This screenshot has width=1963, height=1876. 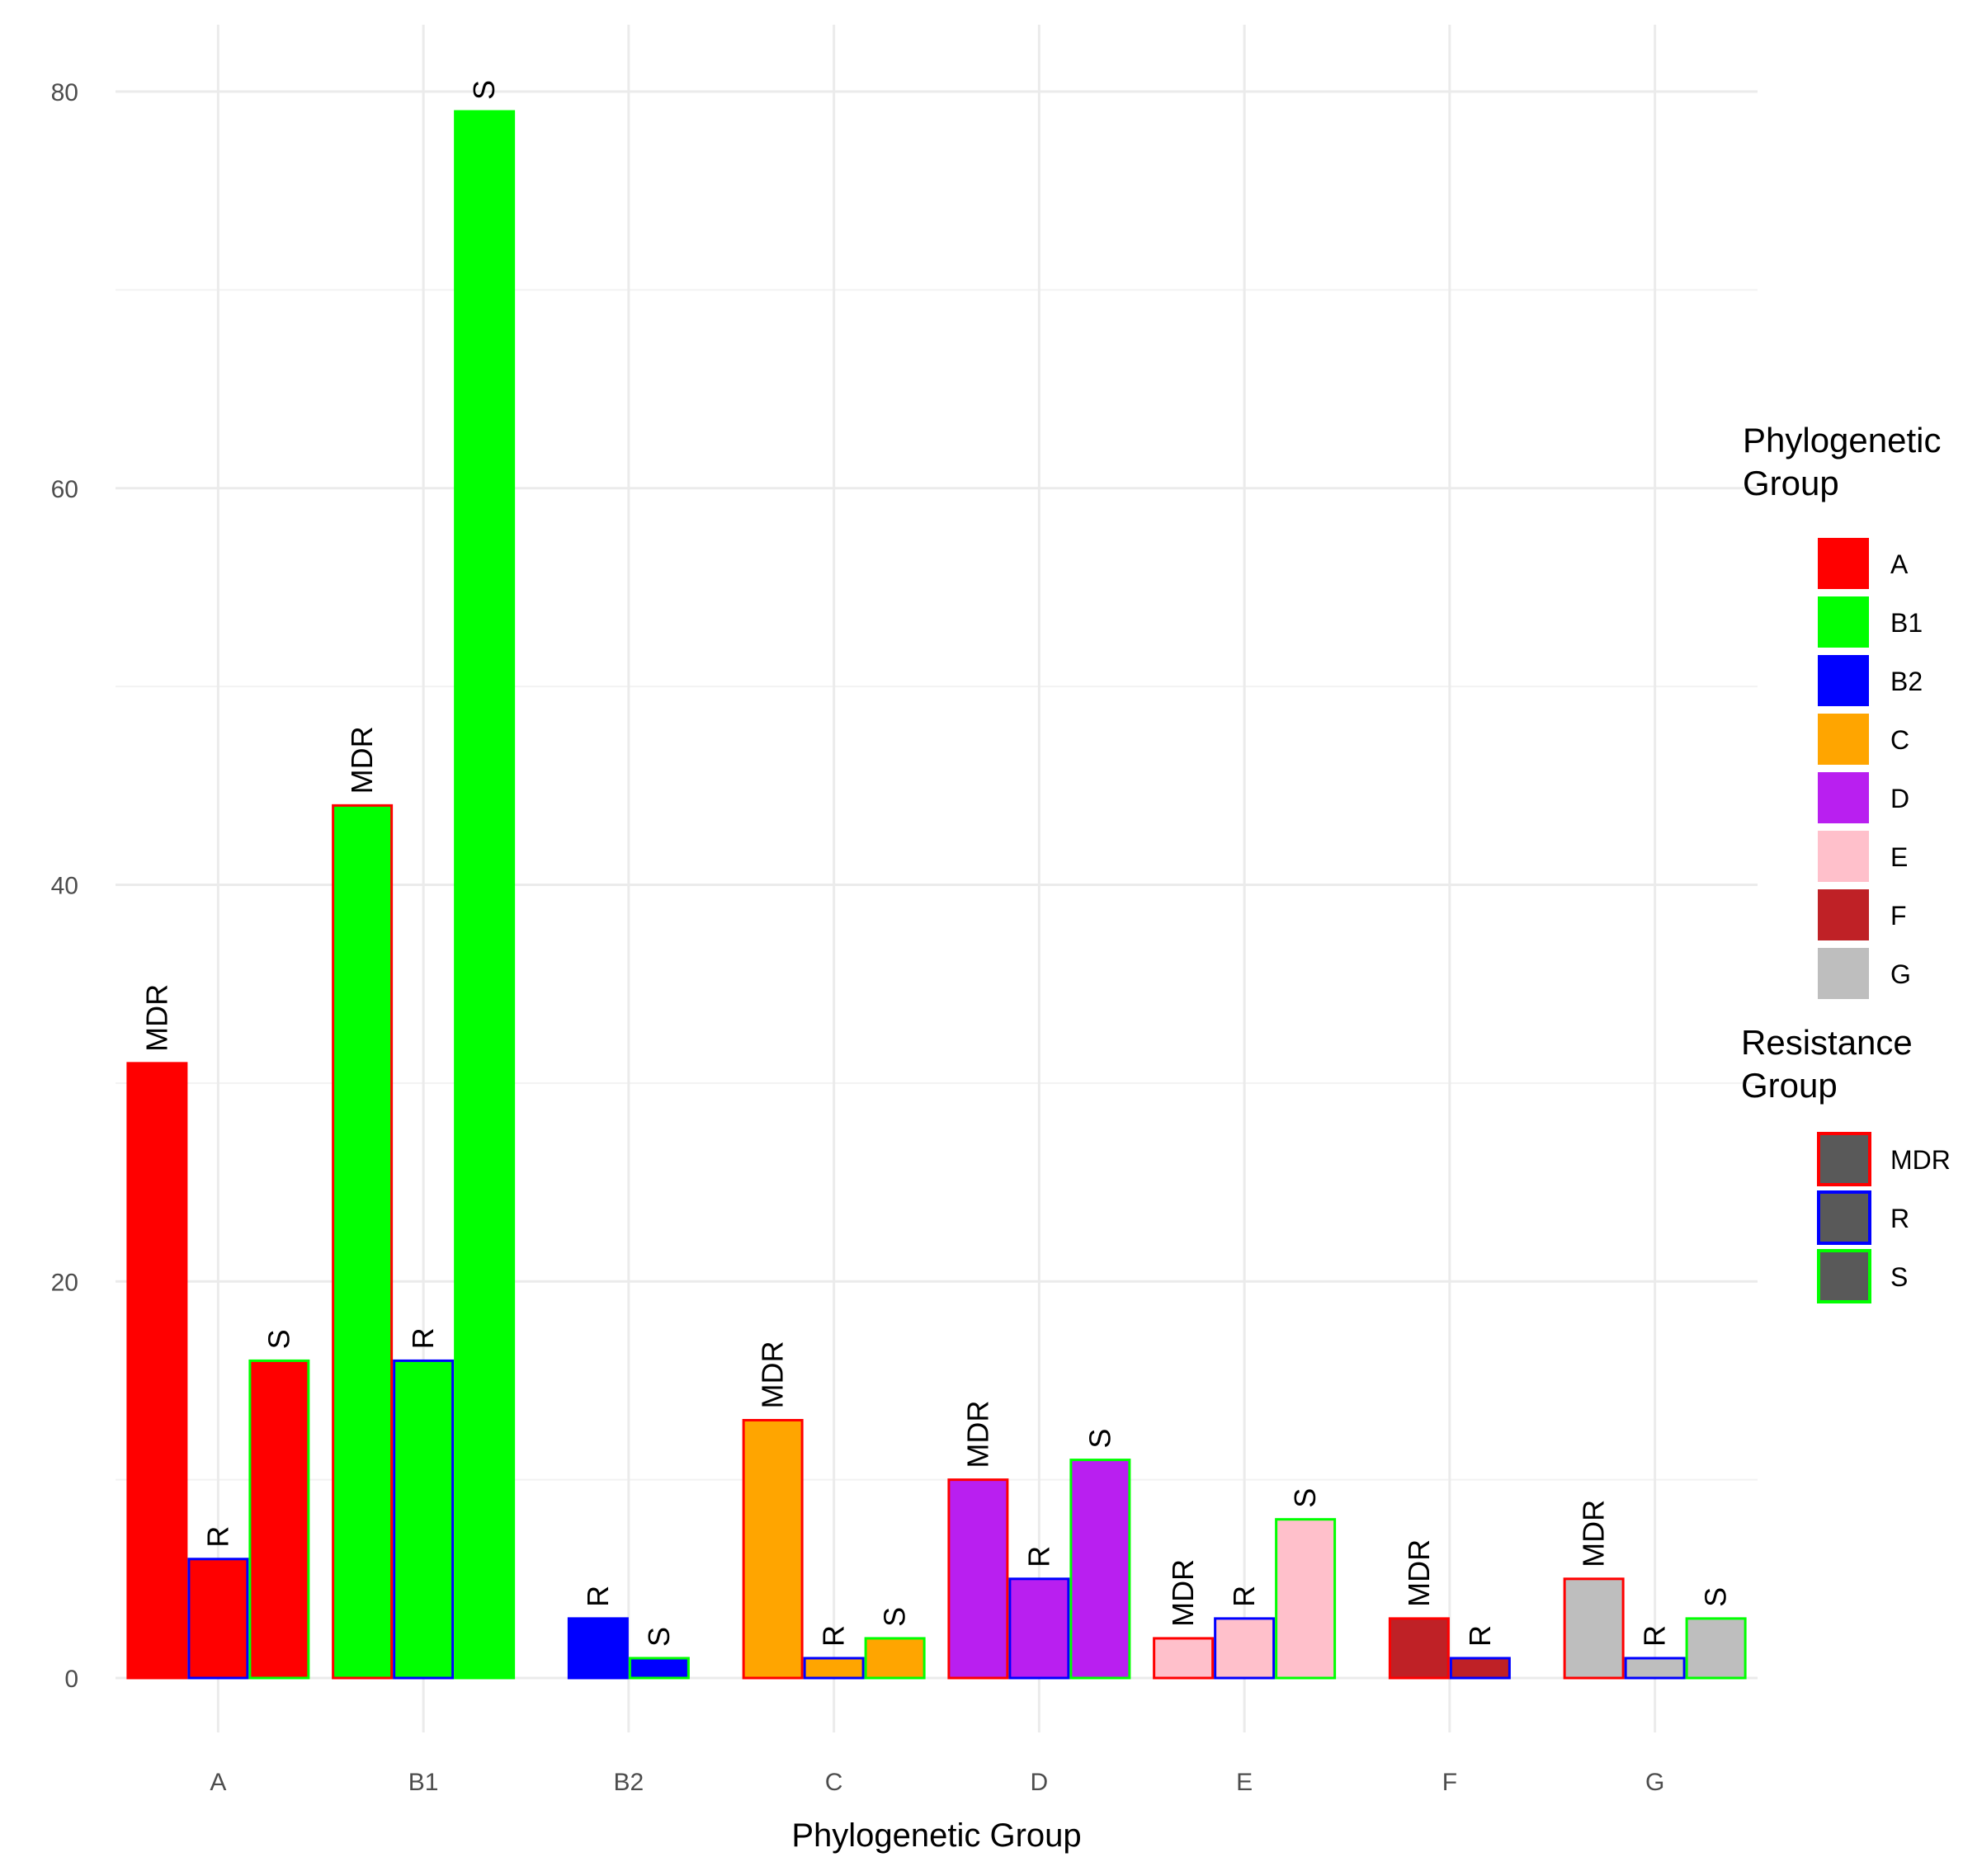 What do you see at coordinates (1899, 1218) in the screenshot?
I see `legend-outline-label: R` at bounding box center [1899, 1218].